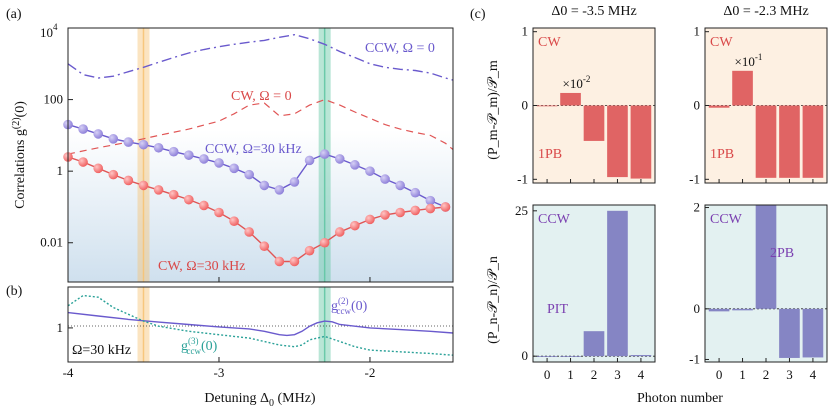 This screenshot has height=410, width=830. Describe the element at coordinates (253, 149) in the screenshot. I see `annotation-ccw-omega30: CCW, Ω=30 kHz` at that location.